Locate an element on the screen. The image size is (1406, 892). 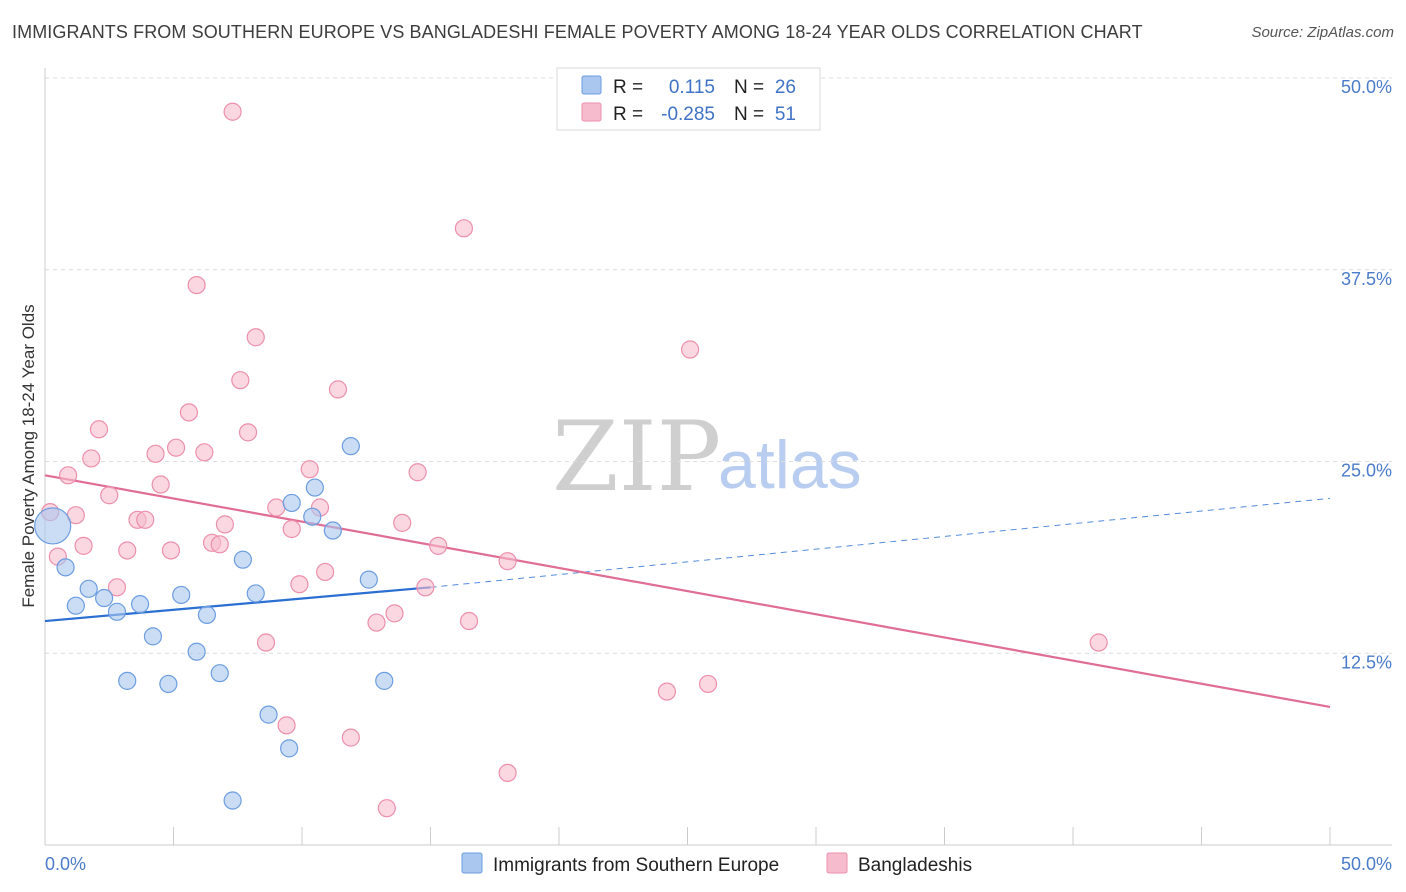
legend-label-bangladeshis: Bangladeshis is located at coordinates (915, 865).